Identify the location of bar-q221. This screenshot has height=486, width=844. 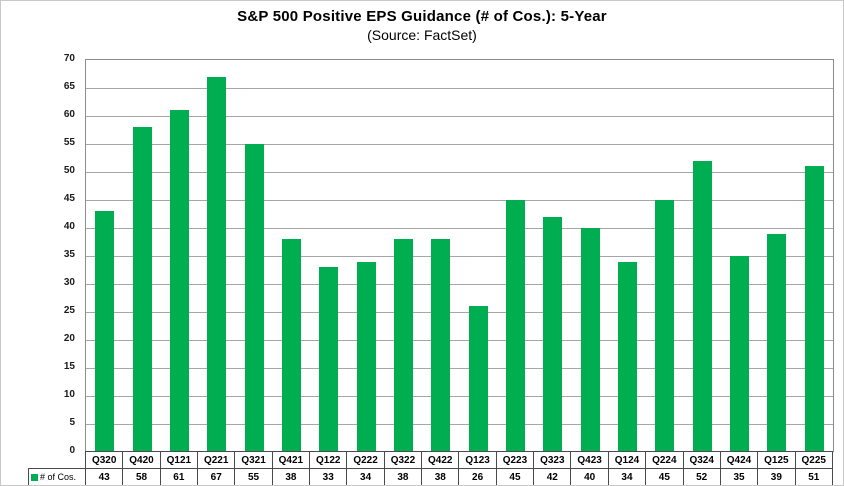
(217, 264).